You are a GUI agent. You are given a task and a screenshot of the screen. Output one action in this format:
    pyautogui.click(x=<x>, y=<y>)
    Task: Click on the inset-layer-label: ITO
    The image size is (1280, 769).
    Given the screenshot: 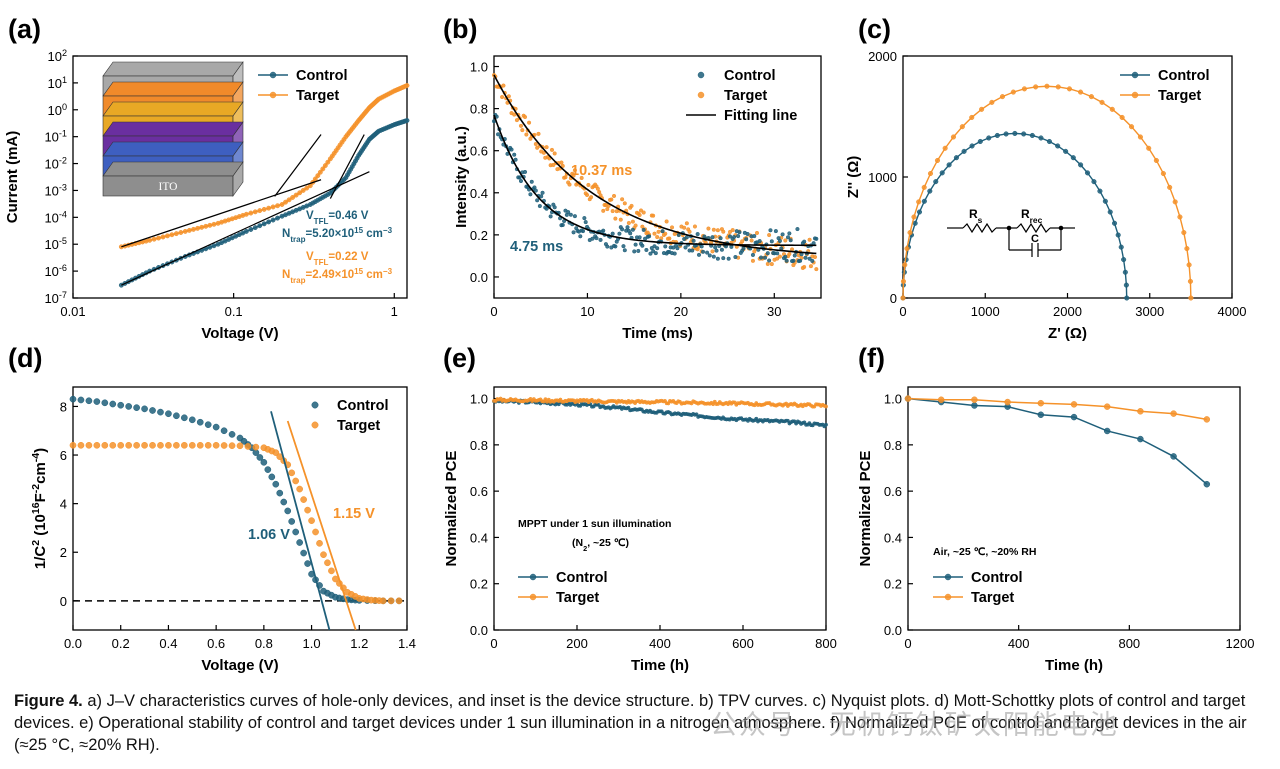 What is the action you would take?
    pyautogui.click(x=168, y=187)
    